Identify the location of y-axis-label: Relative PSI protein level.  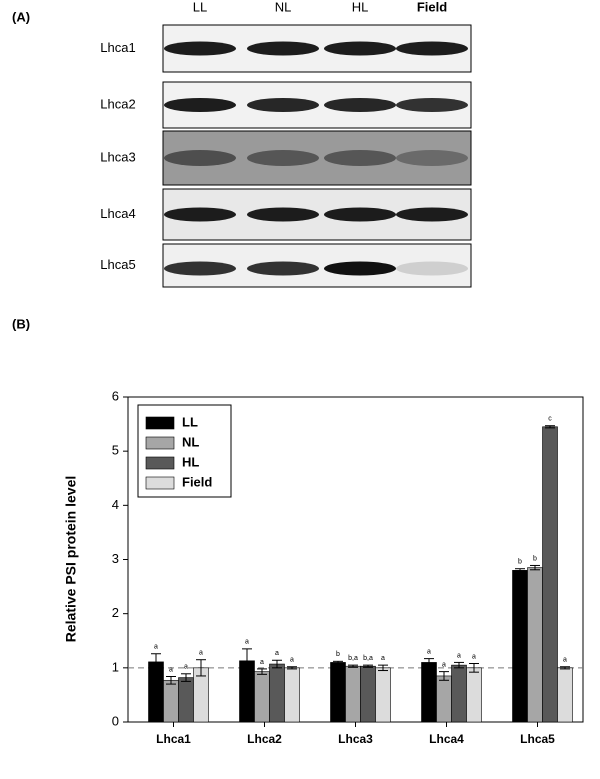
(71, 559).